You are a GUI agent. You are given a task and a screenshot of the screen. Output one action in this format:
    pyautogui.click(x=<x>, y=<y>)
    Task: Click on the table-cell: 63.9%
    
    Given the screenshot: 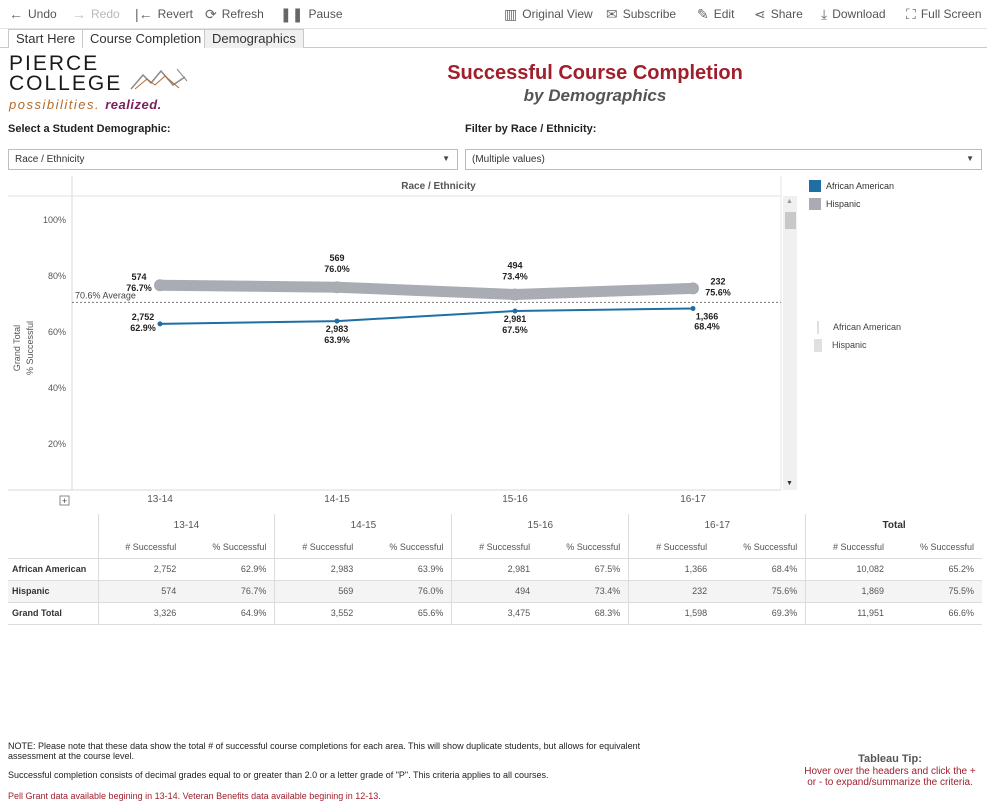 What is the action you would take?
    pyautogui.click(x=406, y=568)
    